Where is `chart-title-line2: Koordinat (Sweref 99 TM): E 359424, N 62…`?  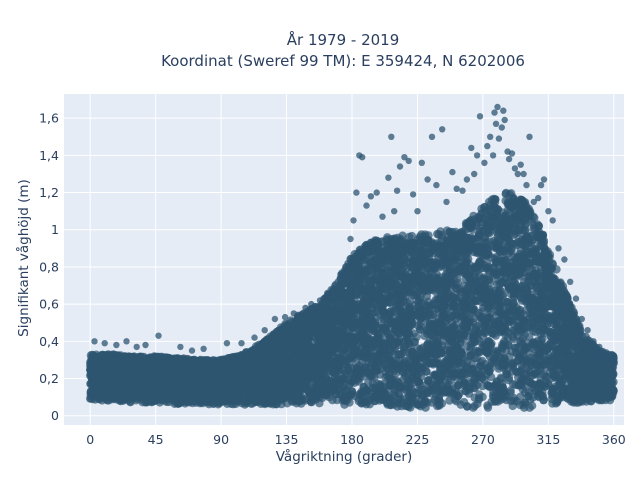
chart-title-line2: Koordinat (Sweref 99 TM): E 359424, N 62… is located at coordinates (343, 61).